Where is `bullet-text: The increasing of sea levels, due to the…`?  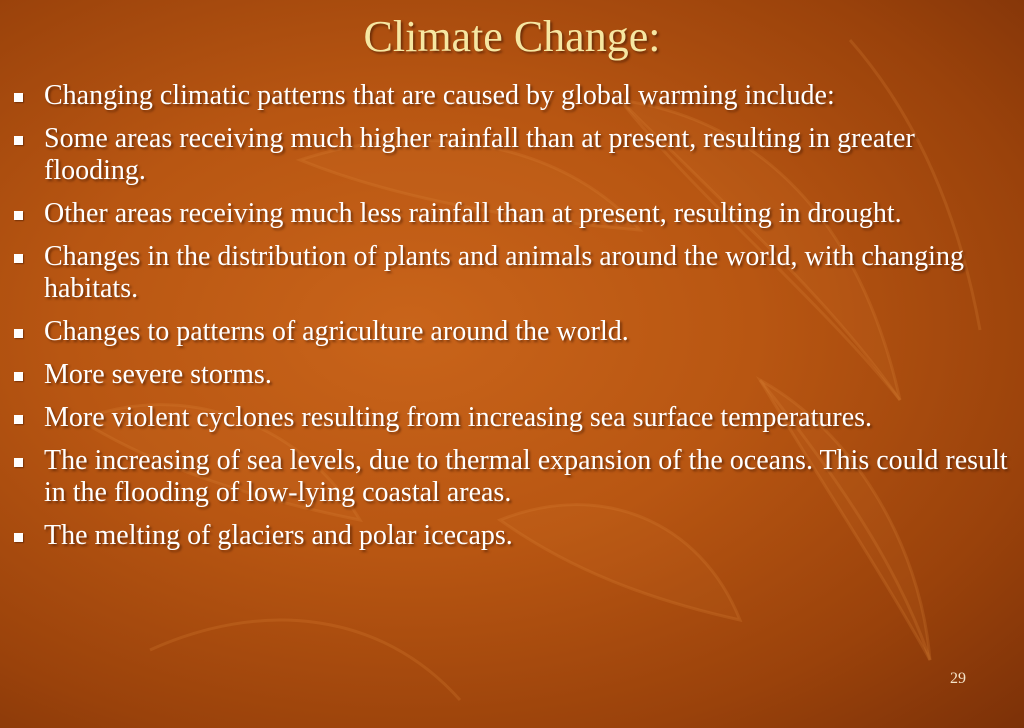
bullet-text: The increasing of sea levels, due to the… is located at coordinates (526, 476).